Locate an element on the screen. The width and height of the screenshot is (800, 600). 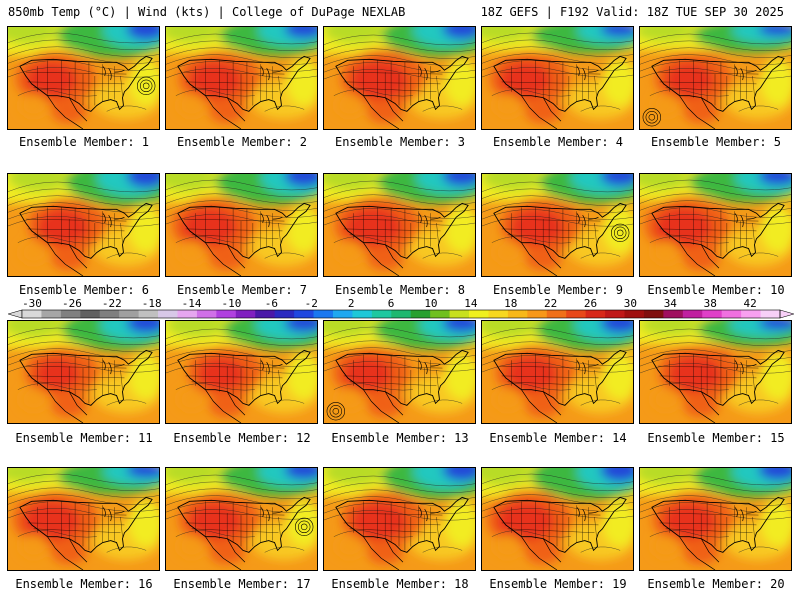
ensemble-member-label: Ensemble Member: 10 is located at coordinates (716, 290).